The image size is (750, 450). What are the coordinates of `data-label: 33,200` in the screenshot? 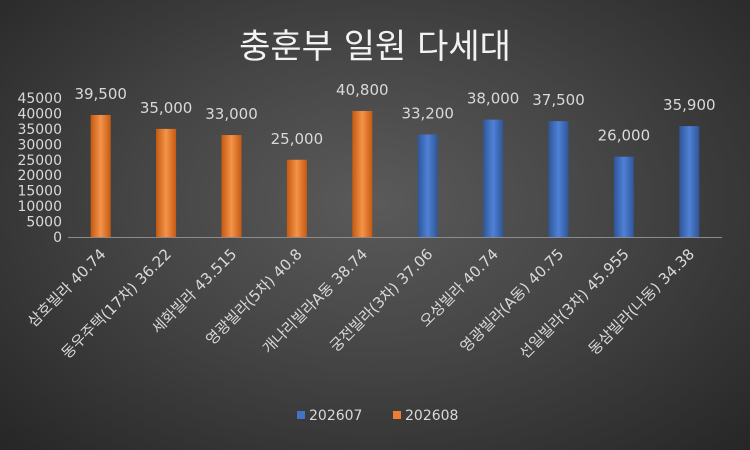 It's located at (427, 113).